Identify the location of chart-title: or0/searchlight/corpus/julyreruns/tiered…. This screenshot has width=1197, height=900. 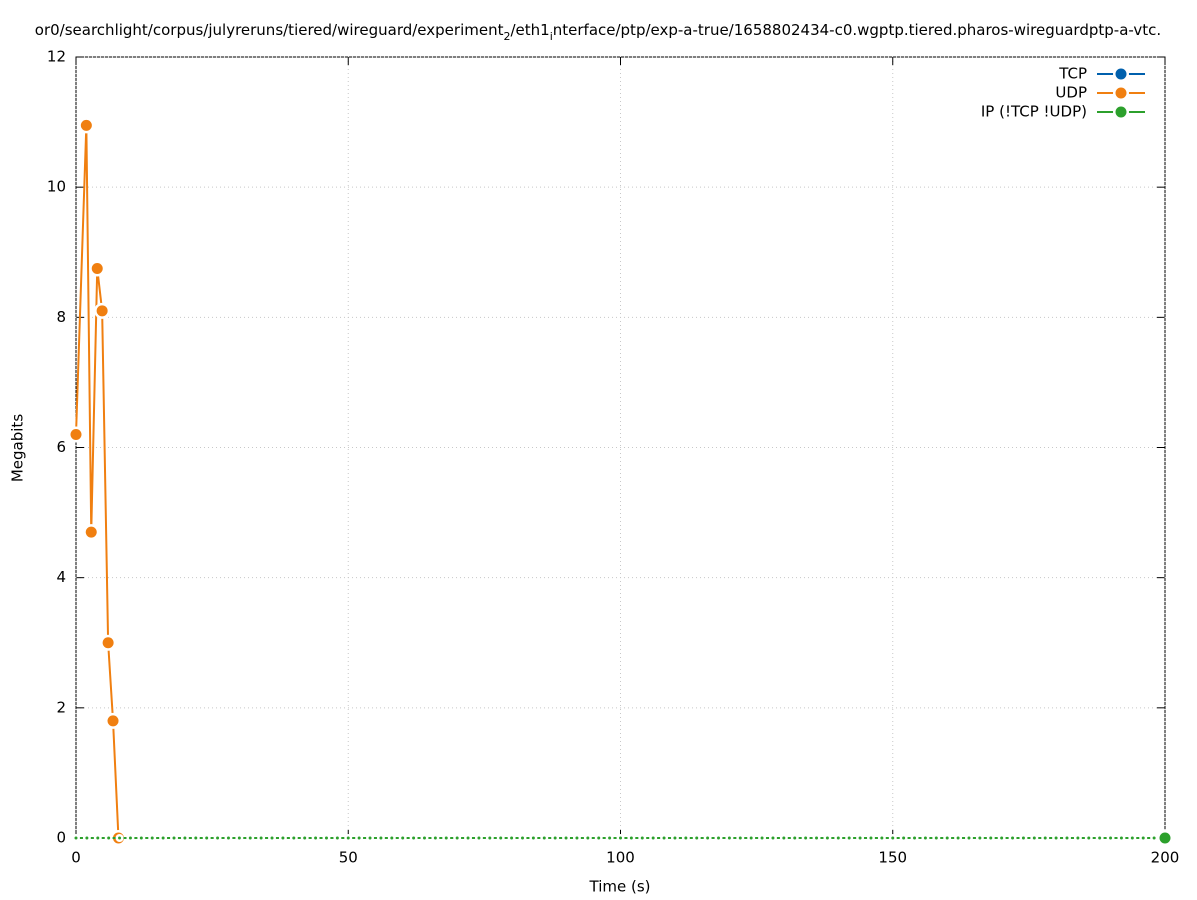
(598, 32).